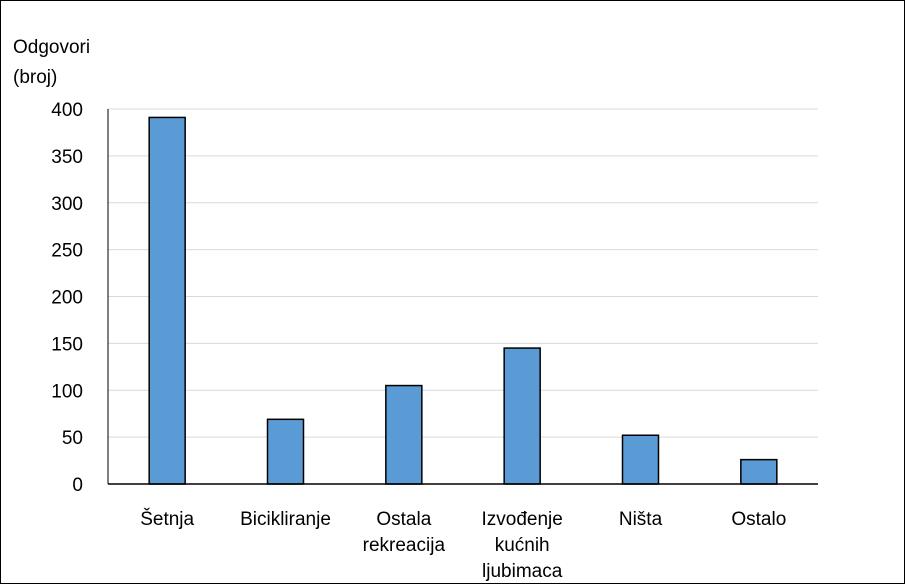 The height and width of the screenshot is (584, 905). I want to click on x-tick-label-line: Ostalo, so click(758, 519).